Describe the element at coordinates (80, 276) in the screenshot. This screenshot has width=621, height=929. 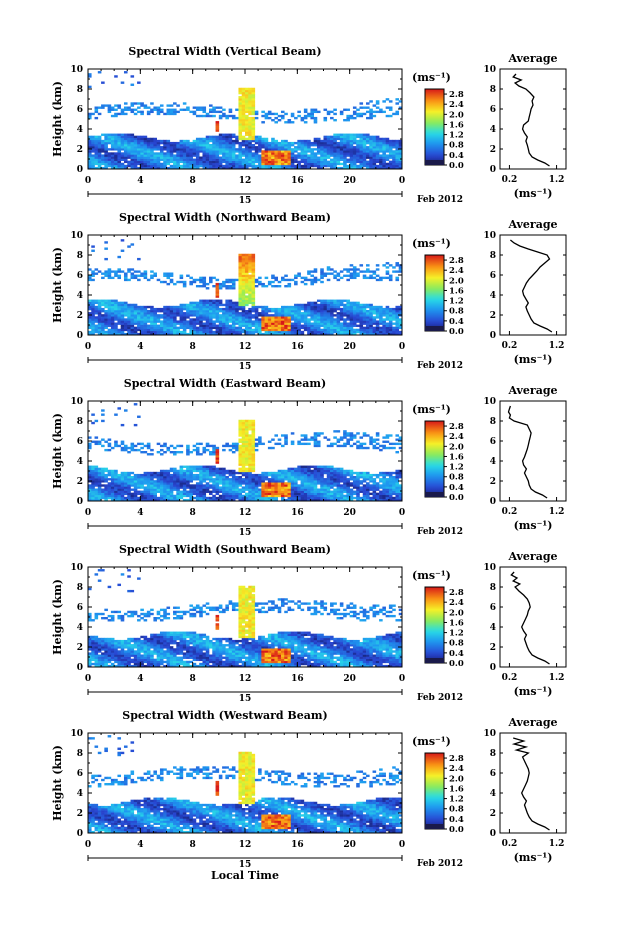
I see `y-tick-label: 6` at that location.